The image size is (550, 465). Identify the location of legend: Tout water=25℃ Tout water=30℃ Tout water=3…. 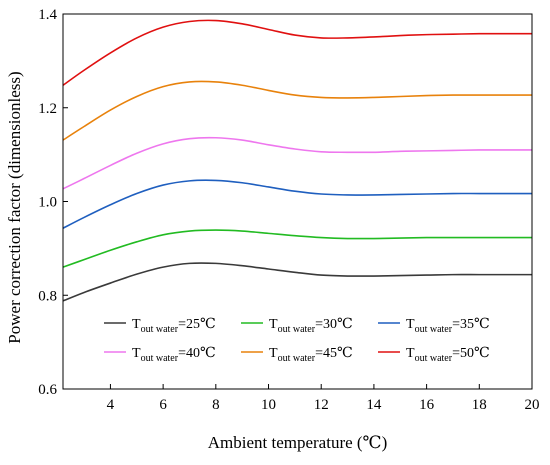
(297, 340).